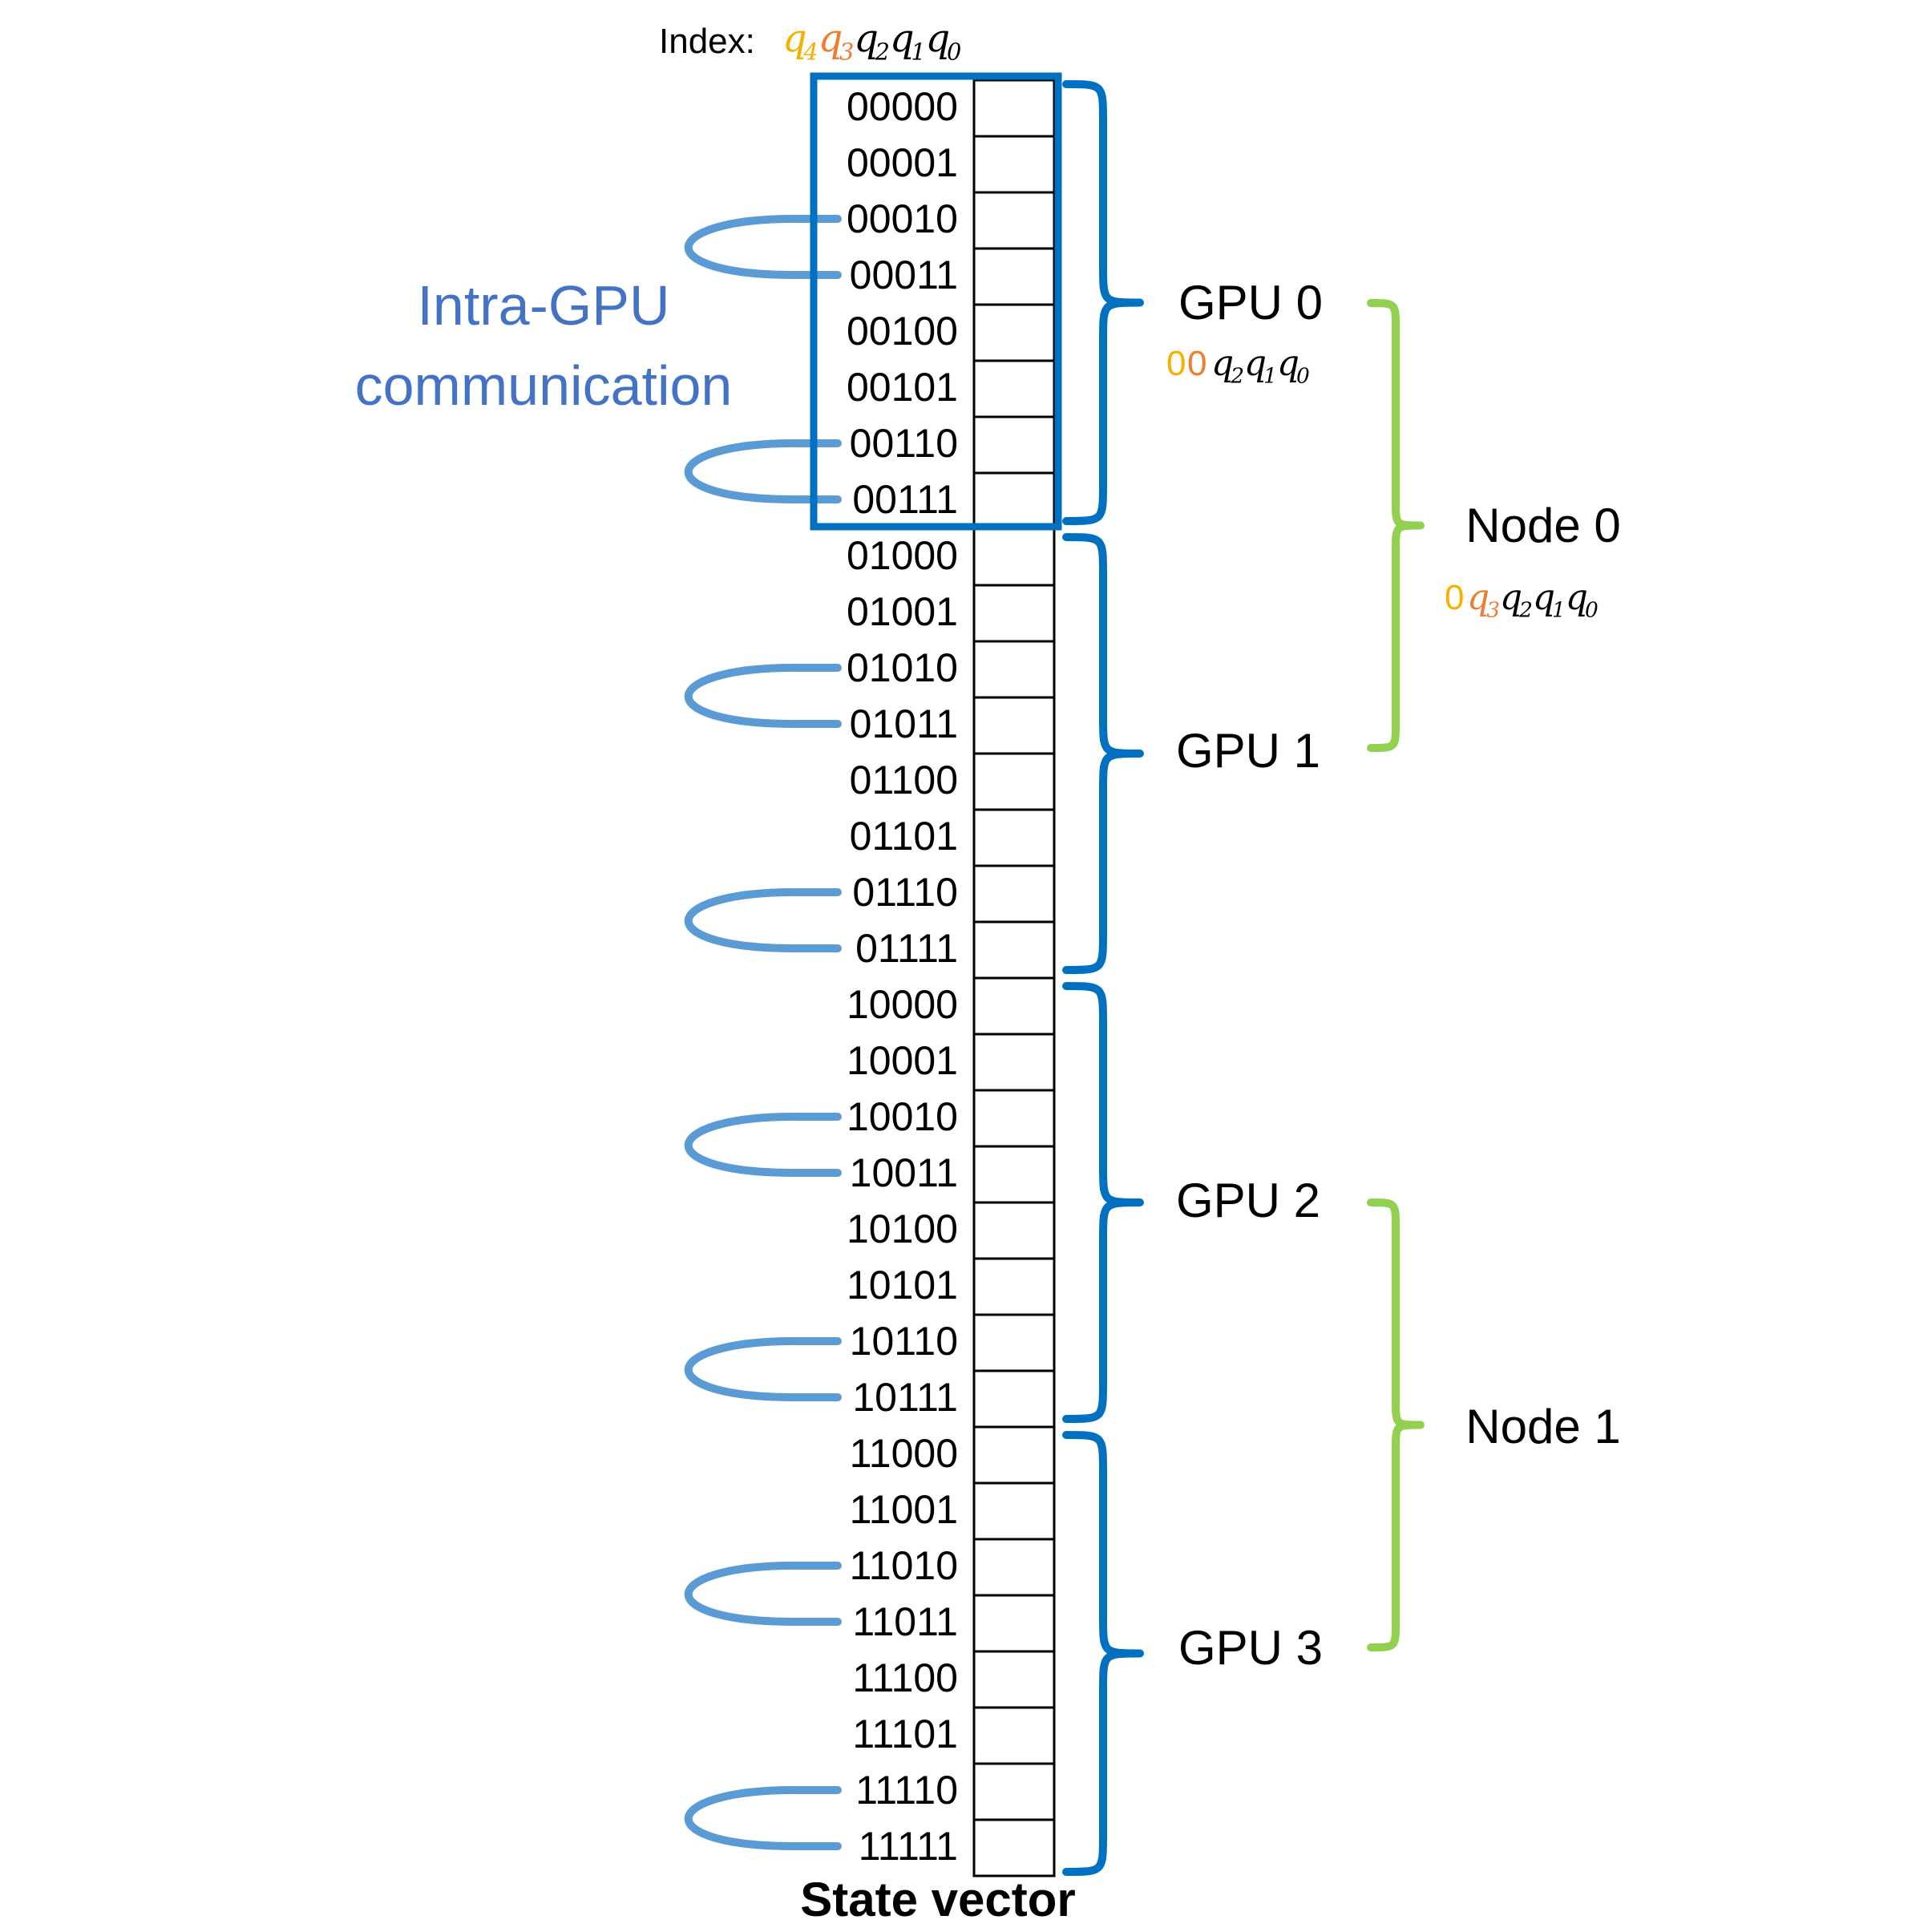 This screenshot has width=1932, height=1932. Describe the element at coordinates (904, 275) in the screenshot. I see `row-index-label: 00011` at that location.